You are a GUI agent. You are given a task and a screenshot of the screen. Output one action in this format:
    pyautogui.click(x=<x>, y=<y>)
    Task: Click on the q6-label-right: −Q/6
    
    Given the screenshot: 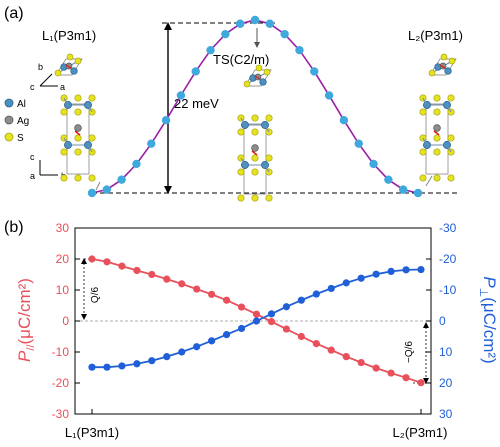 What is the action you would take?
    pyautogui.click(x=409, y=352)
    